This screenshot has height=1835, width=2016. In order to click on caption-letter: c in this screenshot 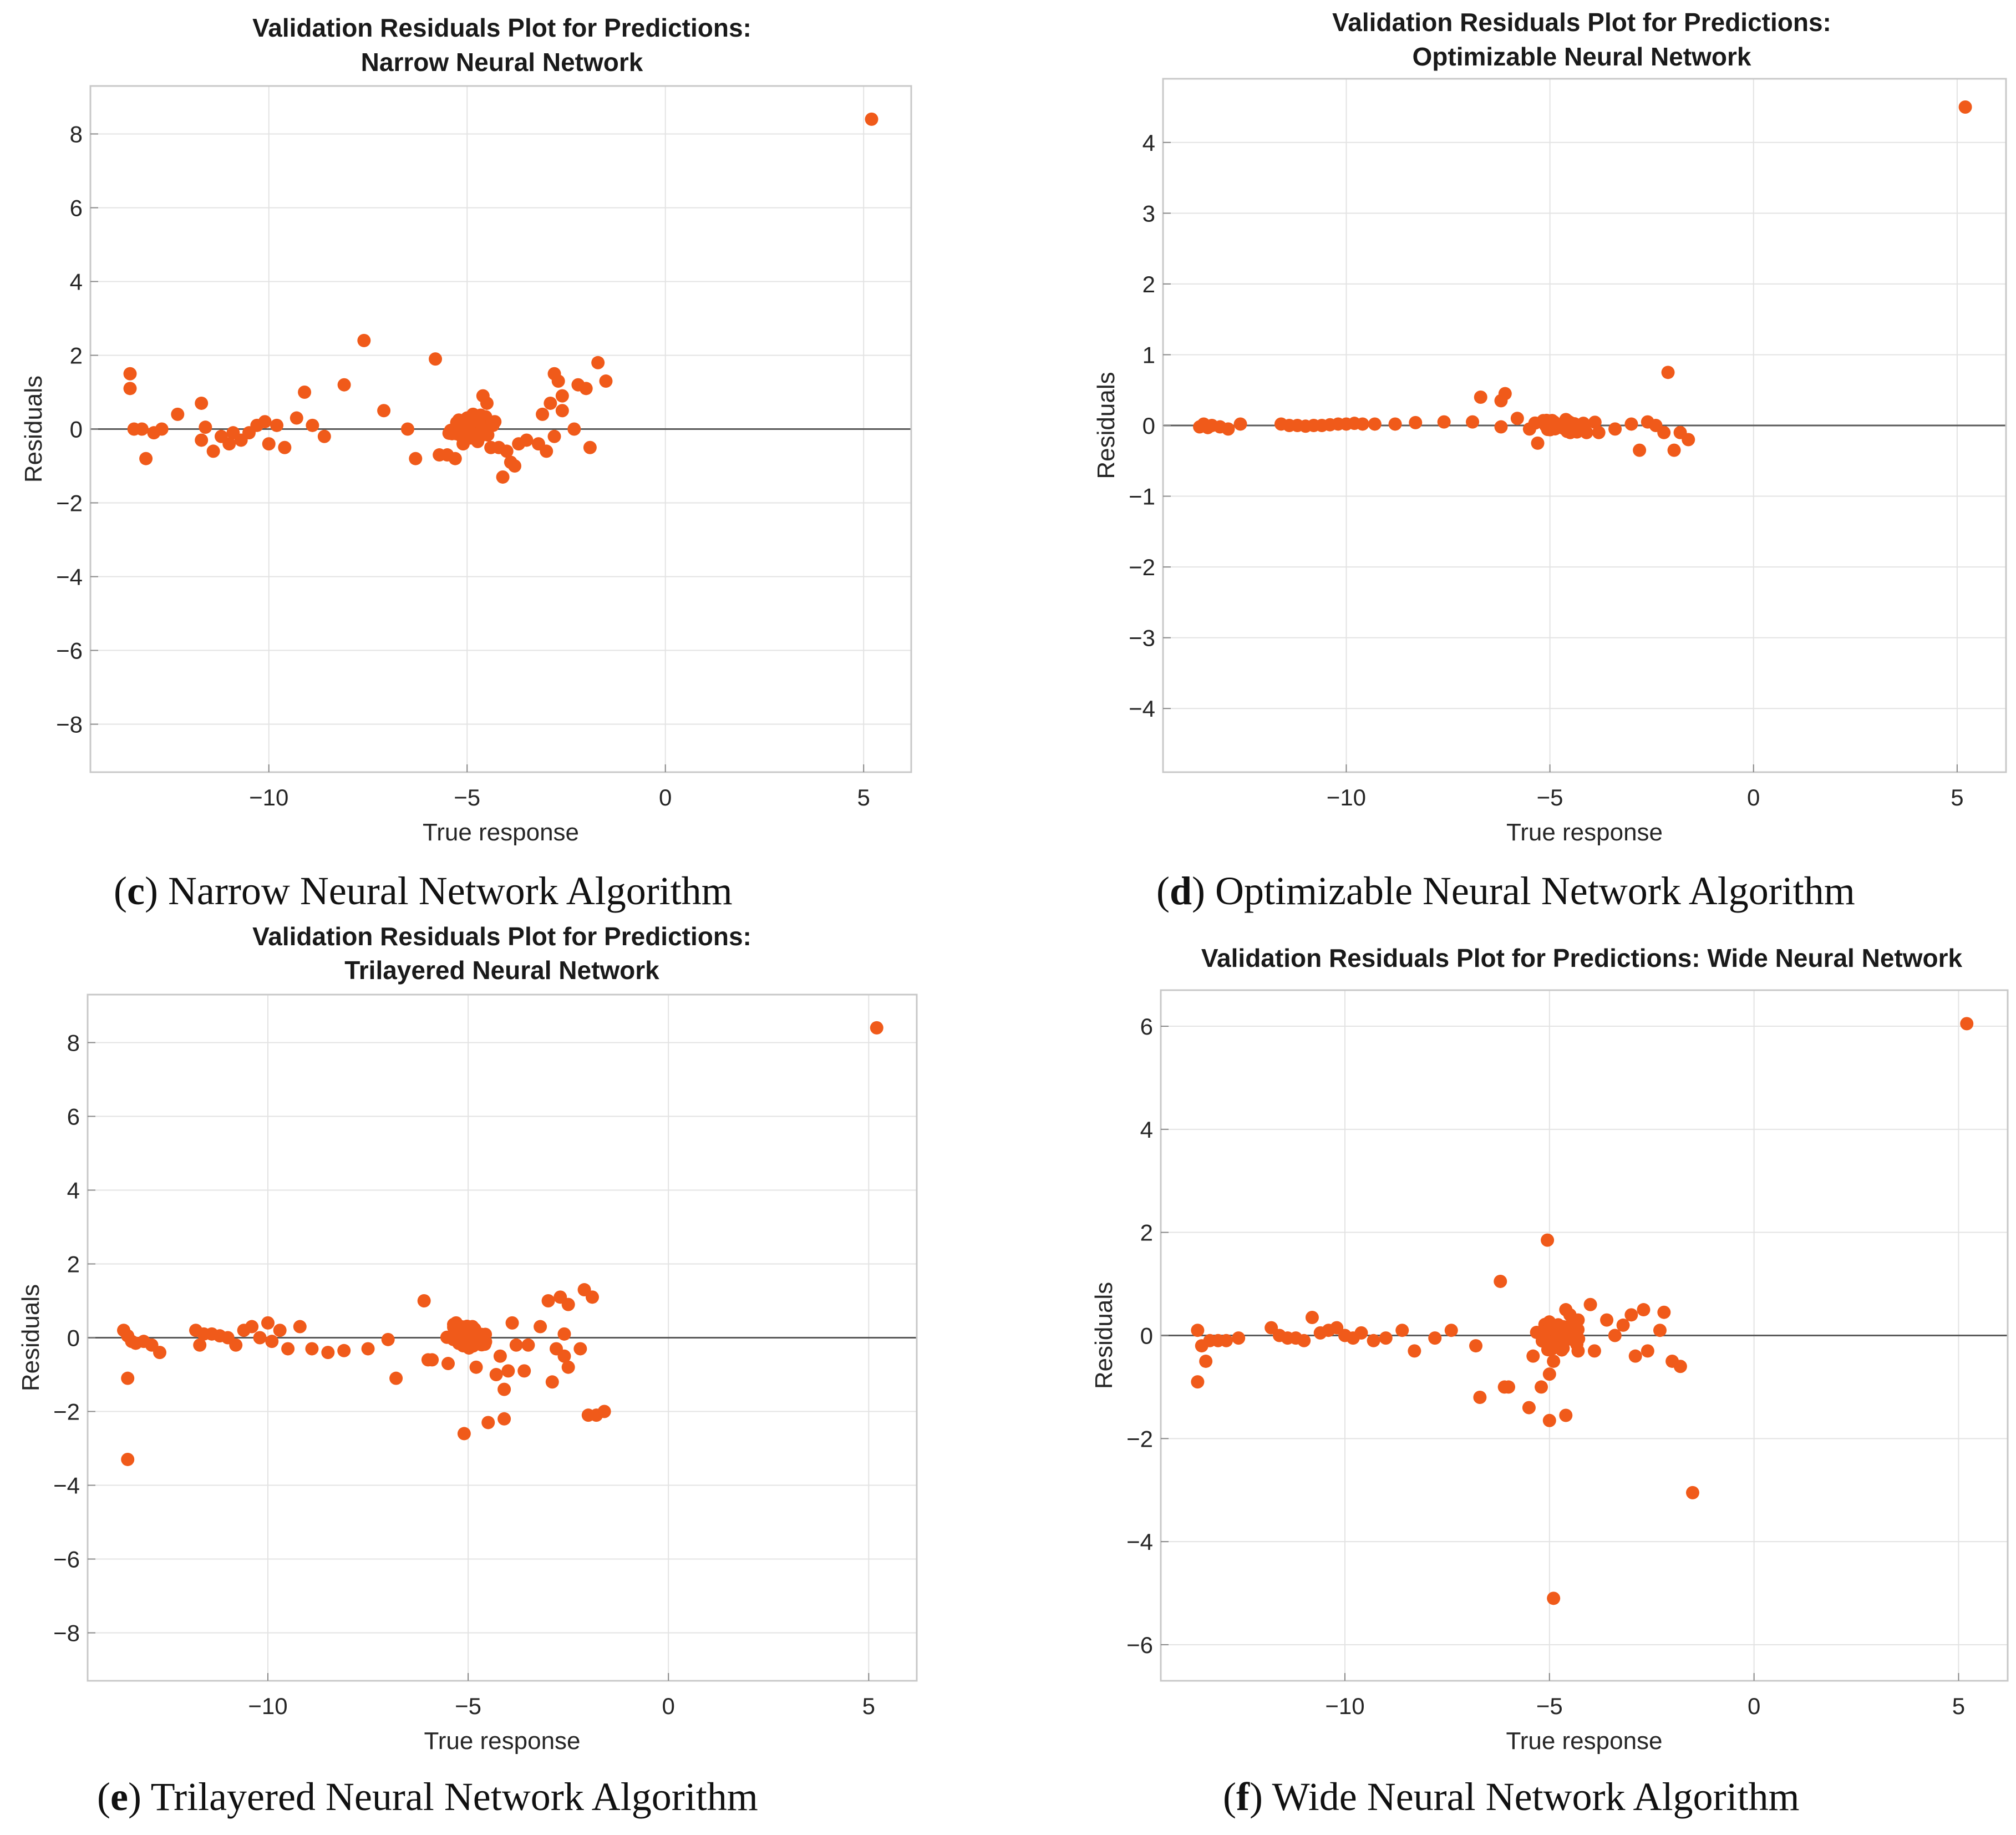, I will do `click(135, 891)`.